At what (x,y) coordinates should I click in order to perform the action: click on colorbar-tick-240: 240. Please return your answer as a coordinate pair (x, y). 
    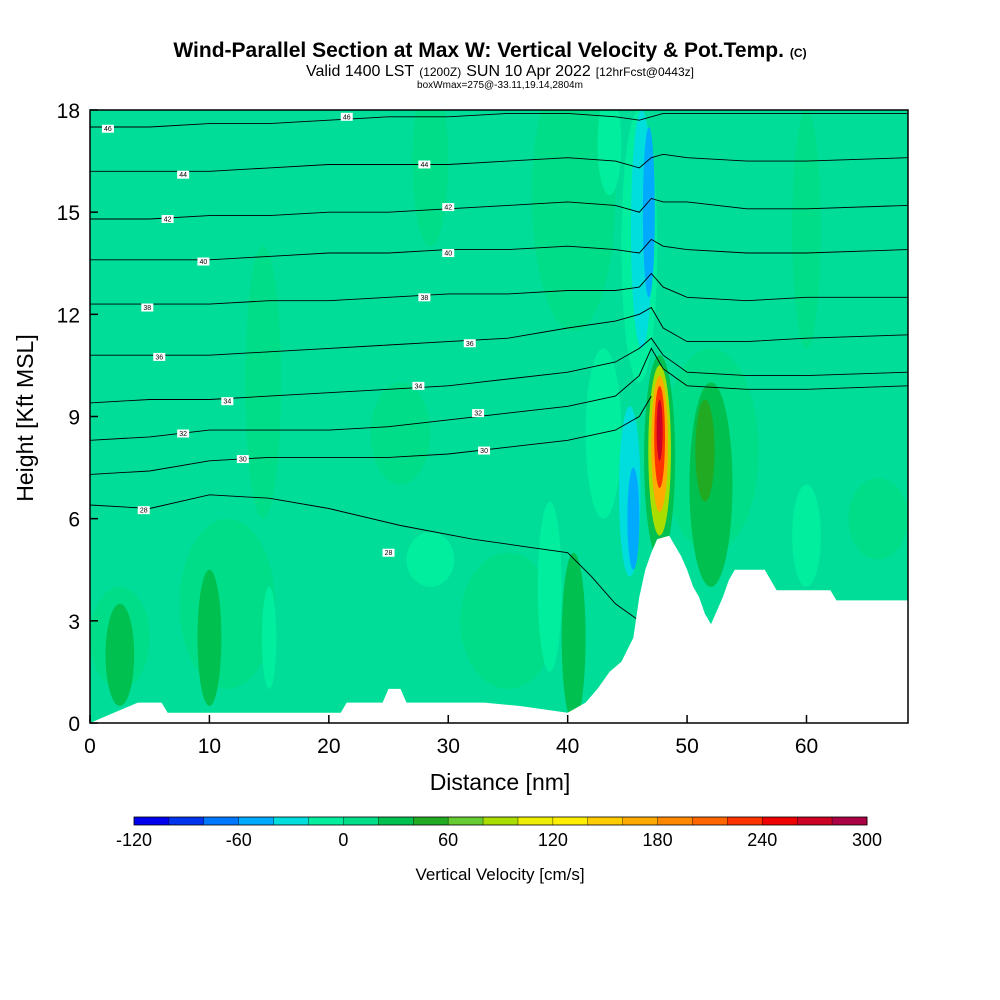
    Looking at the image, I should click on (762, 840).